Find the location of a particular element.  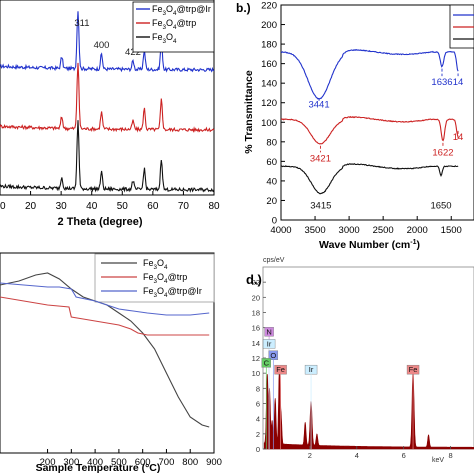

xrd-x-tick-label: 10 is located at coordinates (3, 206).